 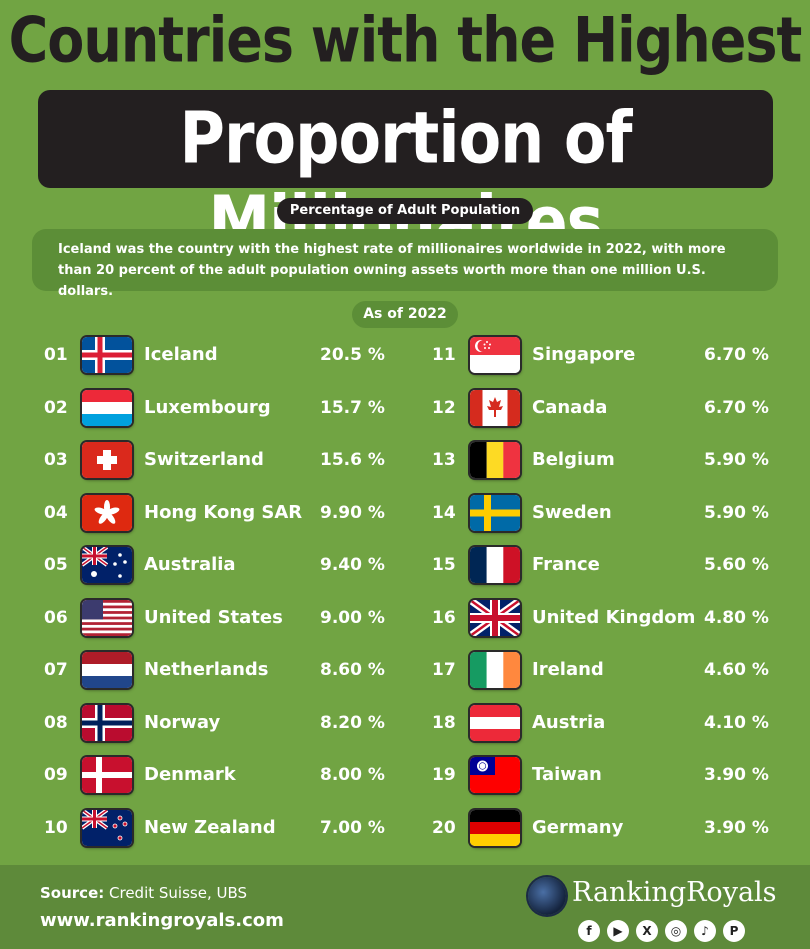 I want to click on rank-number: 13, so click(x=444, y=460).